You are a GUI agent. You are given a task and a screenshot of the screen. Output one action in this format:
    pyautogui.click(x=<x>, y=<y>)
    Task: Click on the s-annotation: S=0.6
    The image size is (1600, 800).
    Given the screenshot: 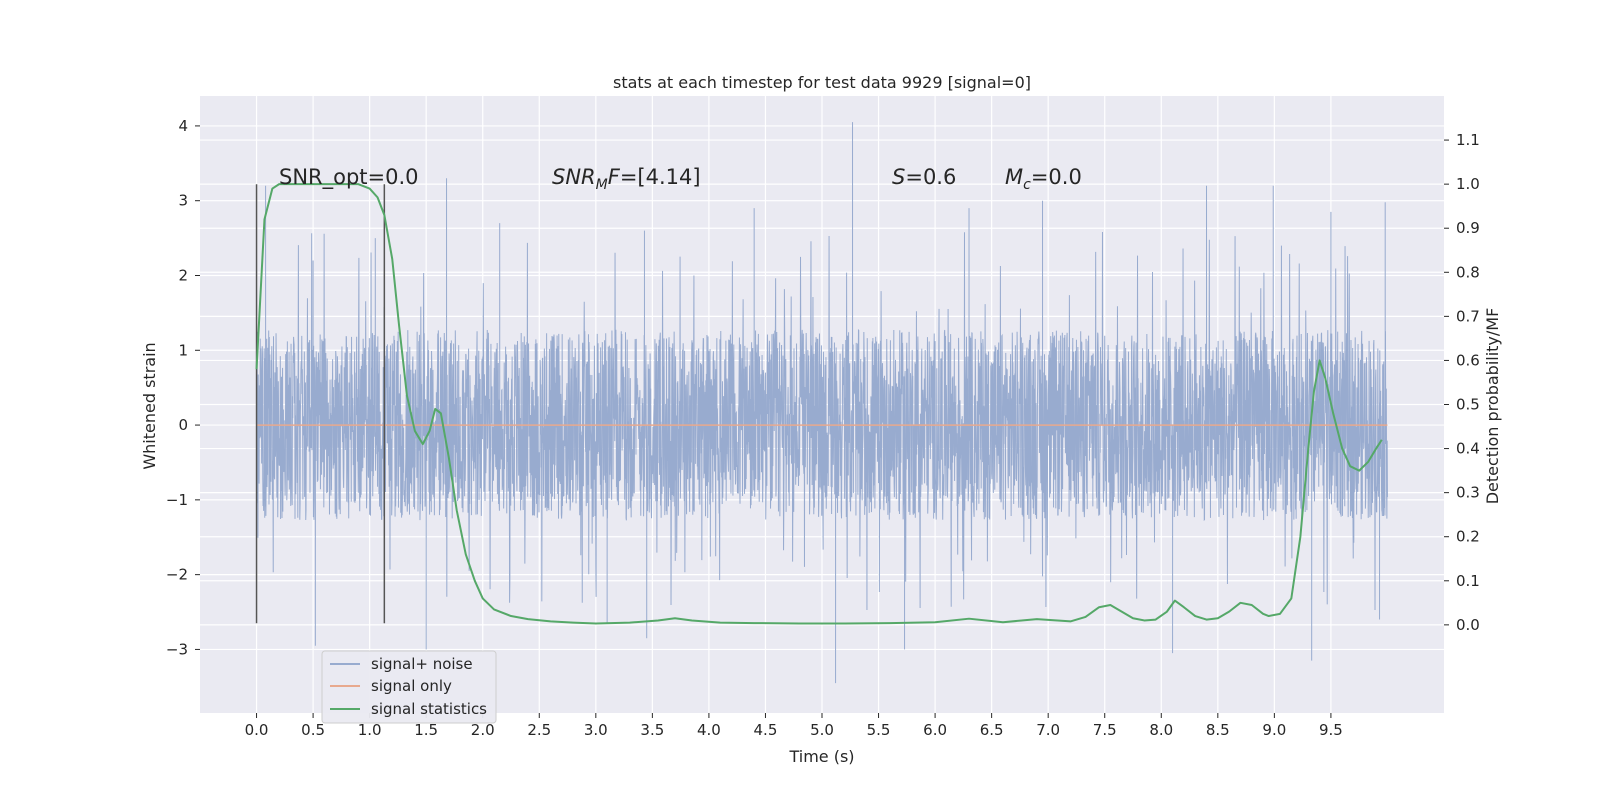 What is the action you would take?
    pyautogui.click(x=924, y=177)
    